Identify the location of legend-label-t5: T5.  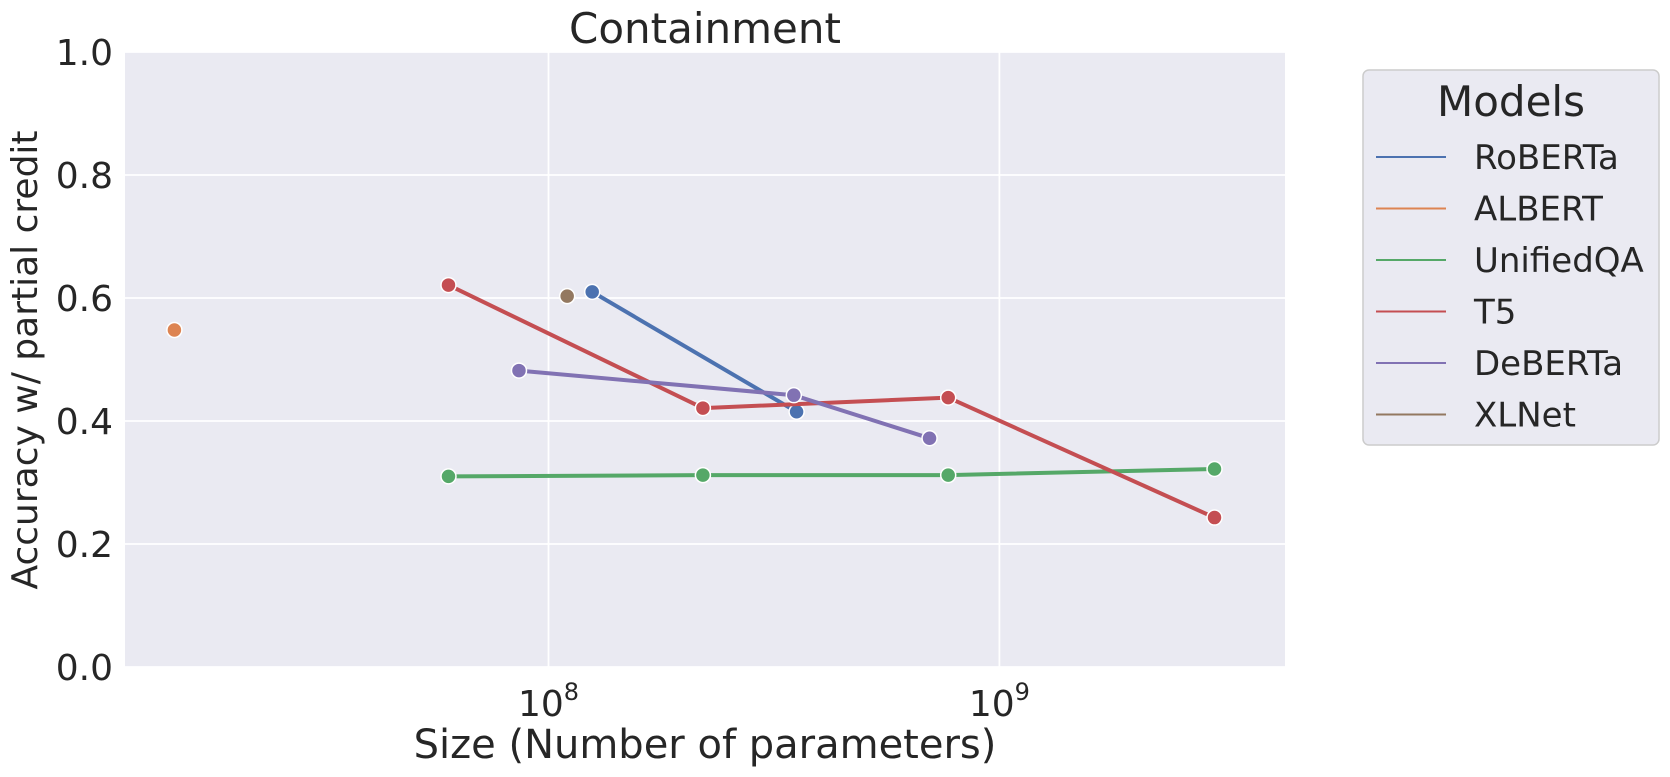
(1494, 313).